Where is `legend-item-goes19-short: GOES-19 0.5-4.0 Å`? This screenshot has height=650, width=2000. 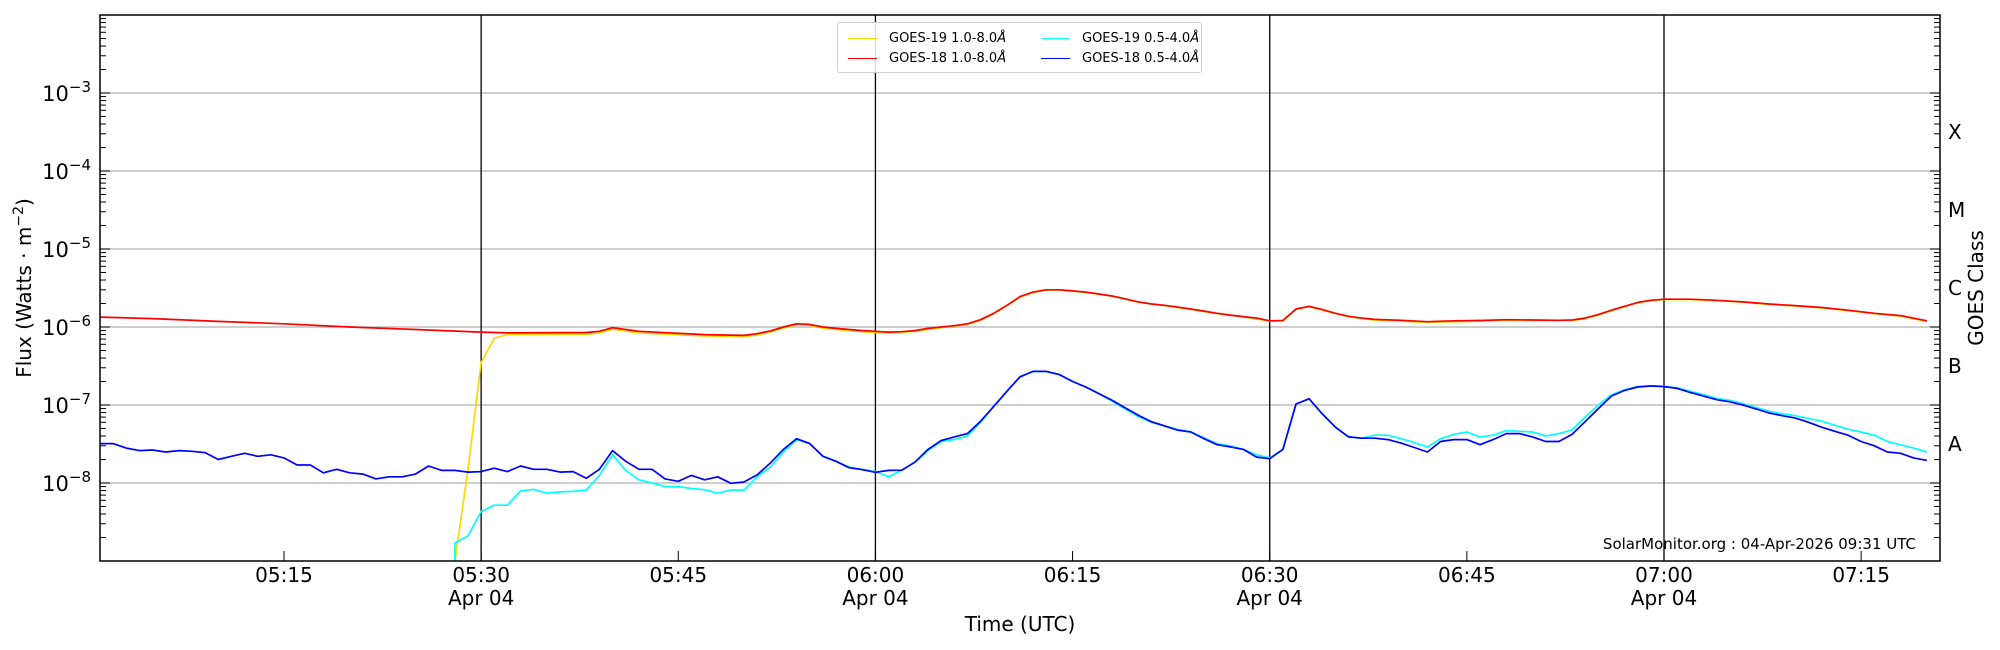 legend-item-goes19-short: GOES-19 0.5-4.0 Å is located at coordinates (1120, 38).